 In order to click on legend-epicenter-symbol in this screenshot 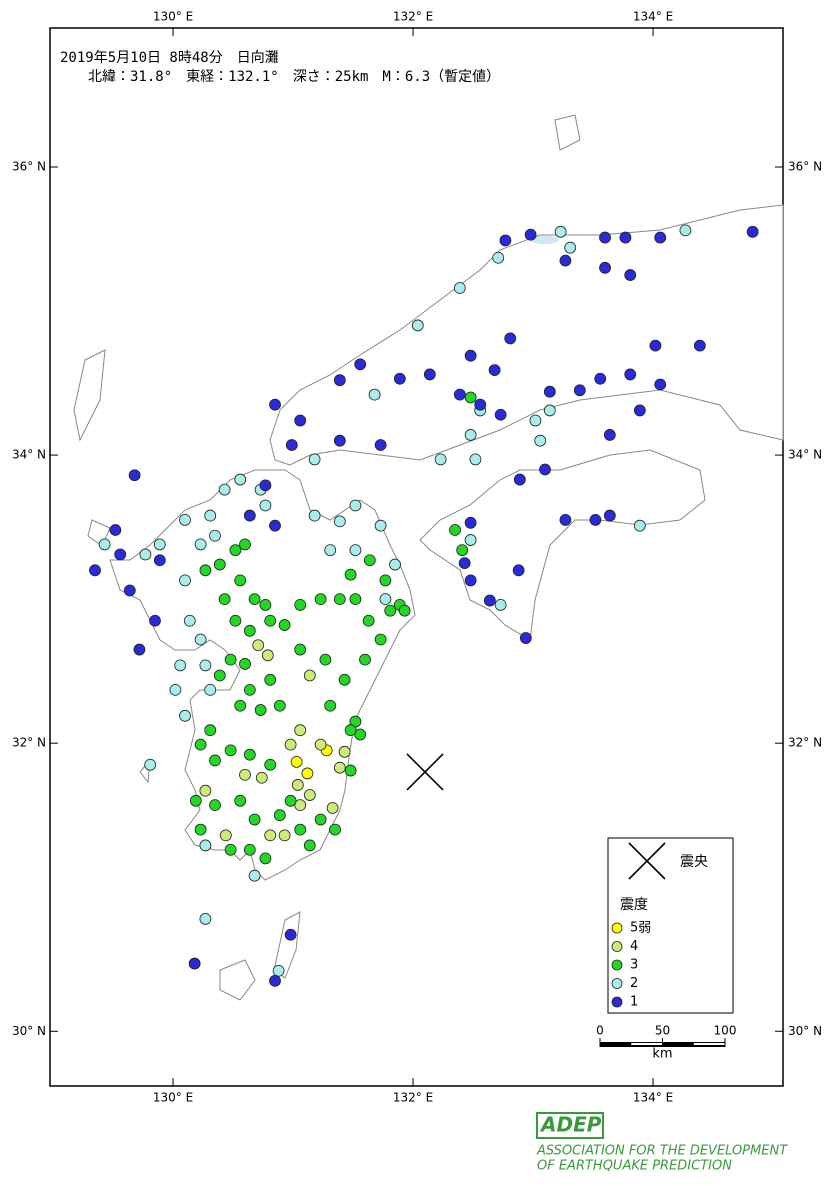, I will do `click(647, 861)`.